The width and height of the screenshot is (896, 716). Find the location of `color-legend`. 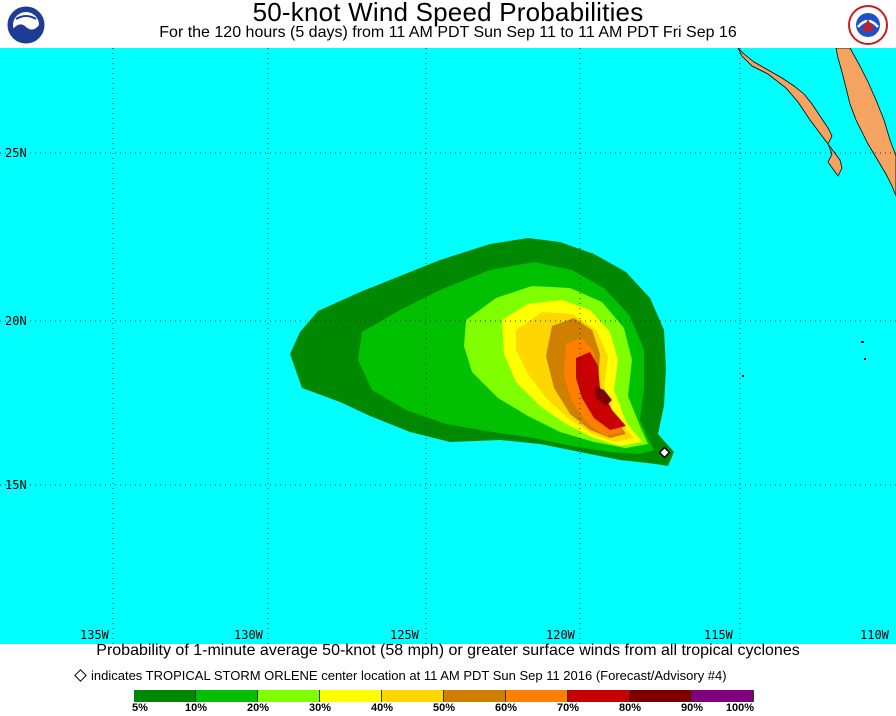

color-legend is located at coordinates (444, 696).